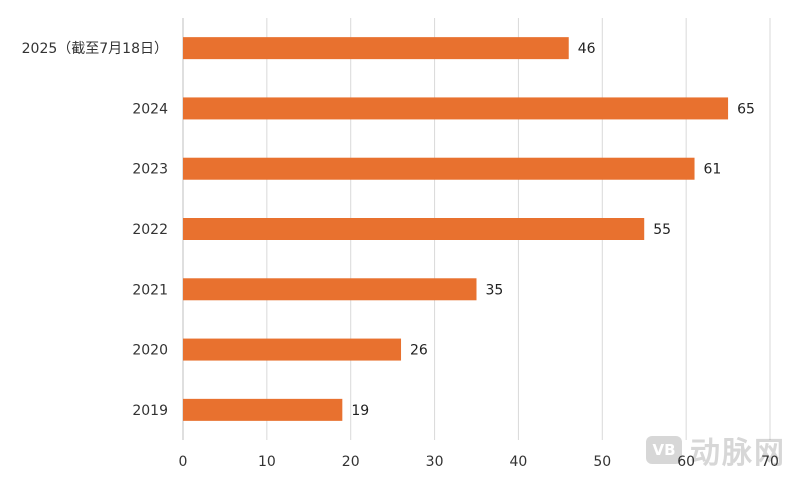 The width and height of the screenshot is (800, 480). What do you see at coordinates (150, 351) in the screenshot?
I see `category-label: 2020` at bounding box center [150, 351].